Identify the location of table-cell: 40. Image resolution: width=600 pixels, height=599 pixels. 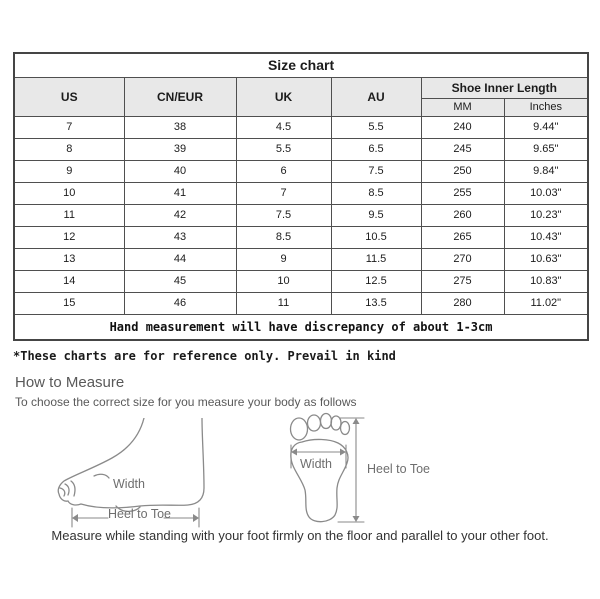
(180, 171).